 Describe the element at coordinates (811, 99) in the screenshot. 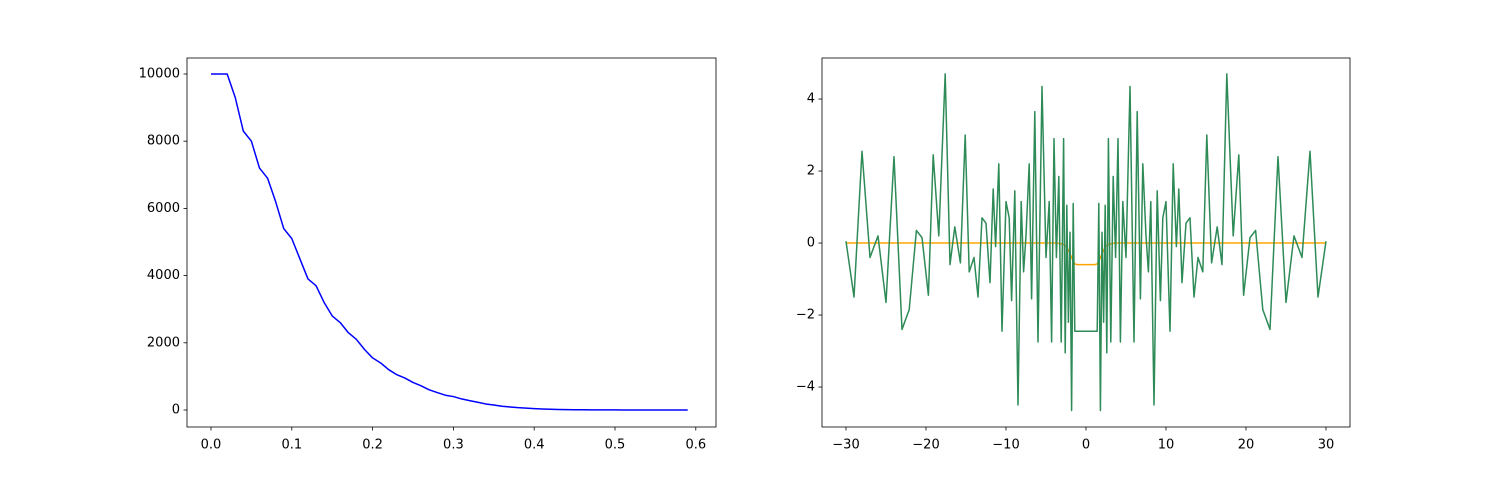

I see `y-tick-label: 4` at that location.